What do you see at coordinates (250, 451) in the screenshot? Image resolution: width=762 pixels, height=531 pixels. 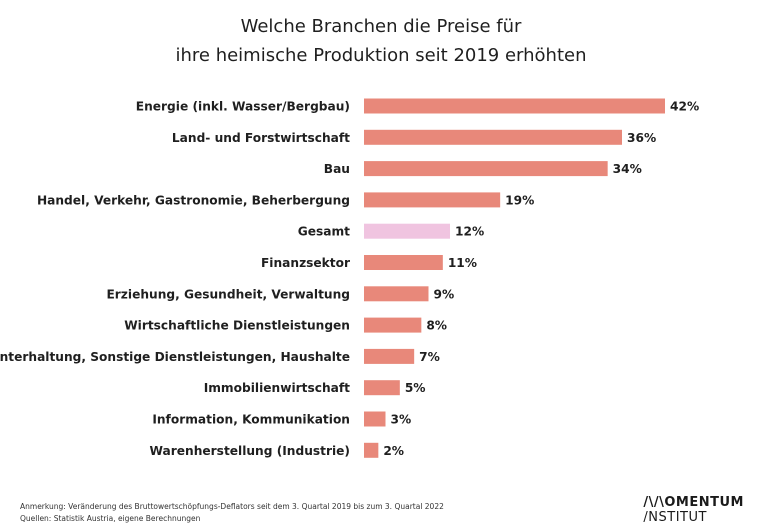 I see `category-label: Warenherstellung (Industrie)` at bounding box center [250, 451].